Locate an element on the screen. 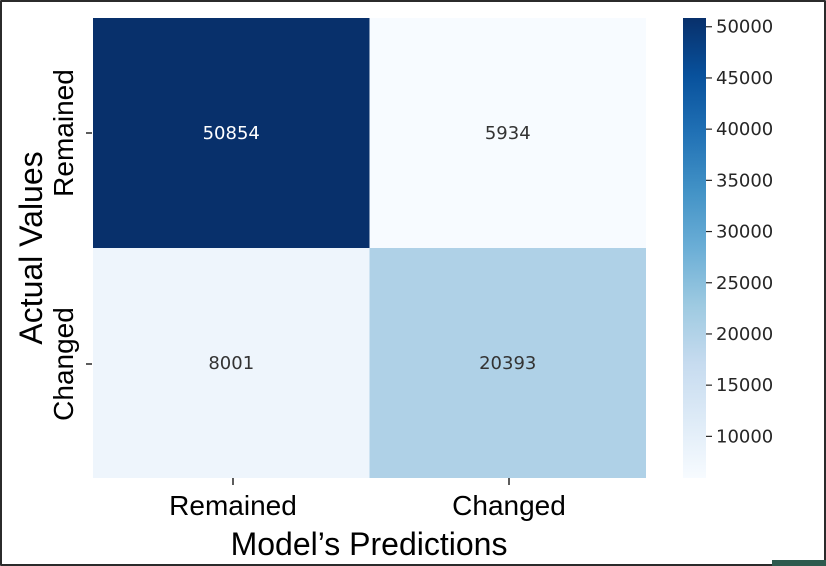  colorbar-tick-label-10000: 10000 is located at coordinates (744, 436).